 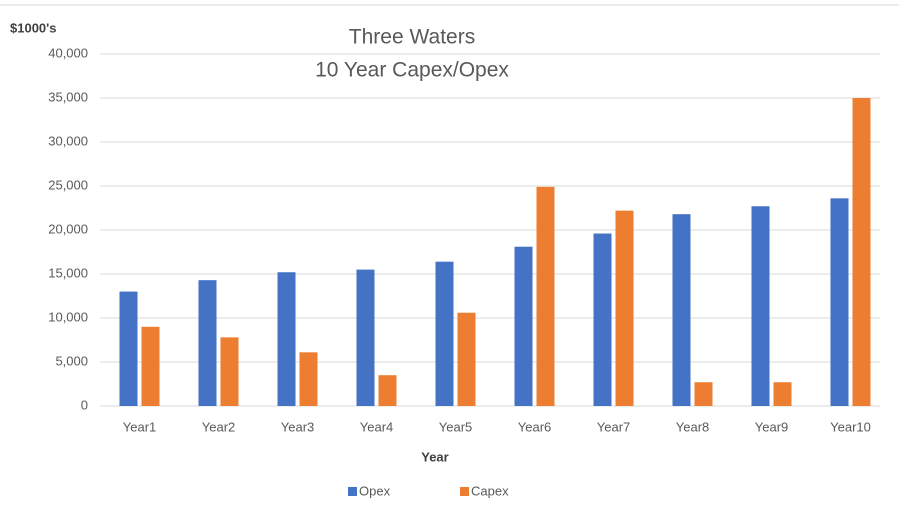 What do you see at coordinates (68, 184) in the screenshot?
I see `y-tick-label: 25,000` at bounding box center [68, 184].